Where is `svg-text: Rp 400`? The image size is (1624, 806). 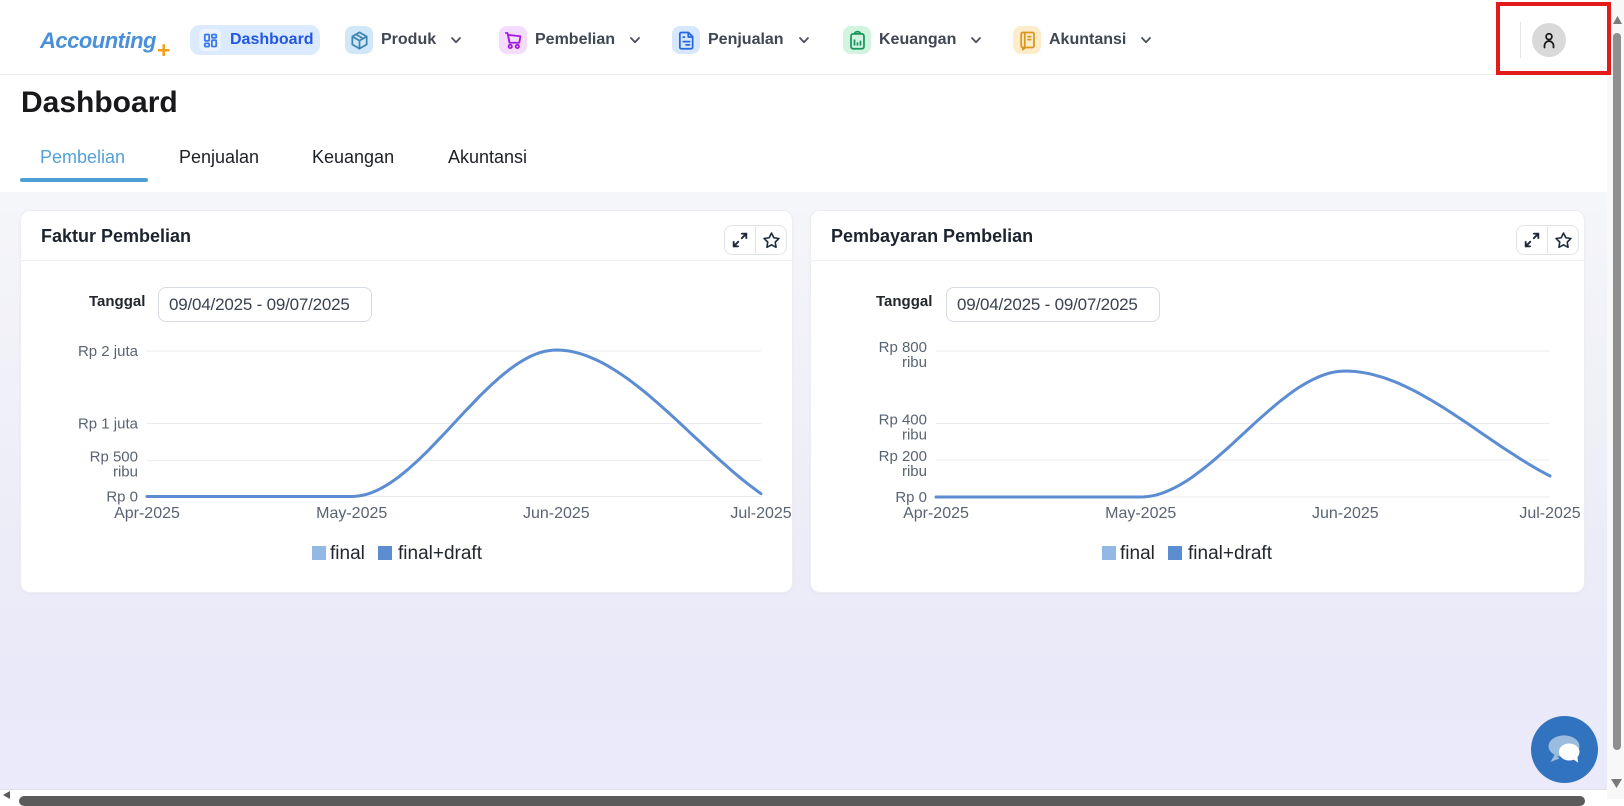 svg-text: Rp 400 is located at coordinates (903, 420).